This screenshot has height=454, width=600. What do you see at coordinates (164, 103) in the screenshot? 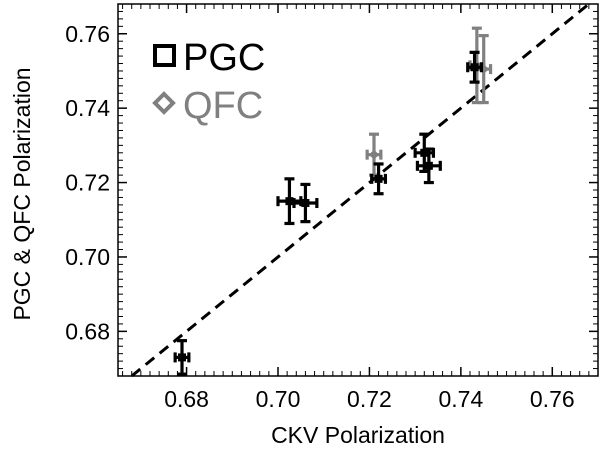
I see `legend-qfc-diamond-marker` at bounding box center [164, 103].